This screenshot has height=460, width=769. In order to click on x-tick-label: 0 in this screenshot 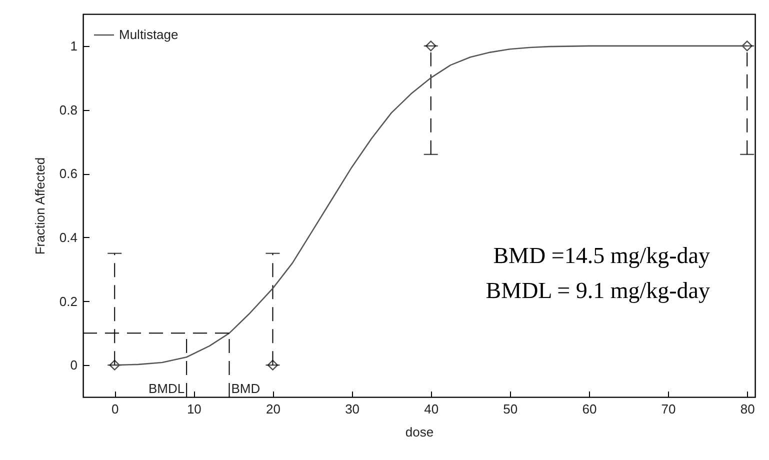, I will do `click(115, 409)`.